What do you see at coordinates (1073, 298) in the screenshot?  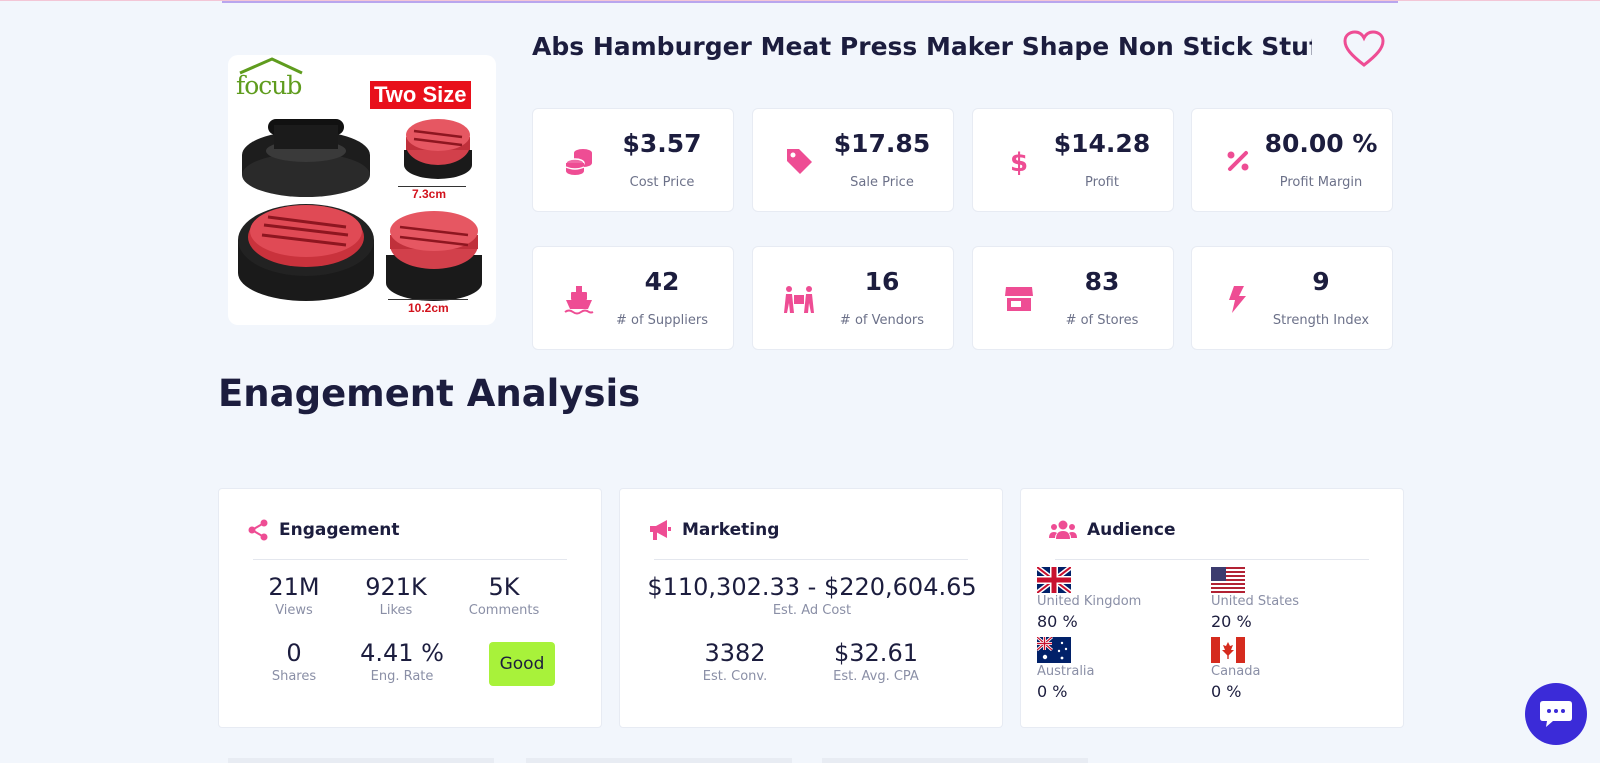 I see `stat-card-stores: 83 # of Stores` at bounding box center [1073, 298].